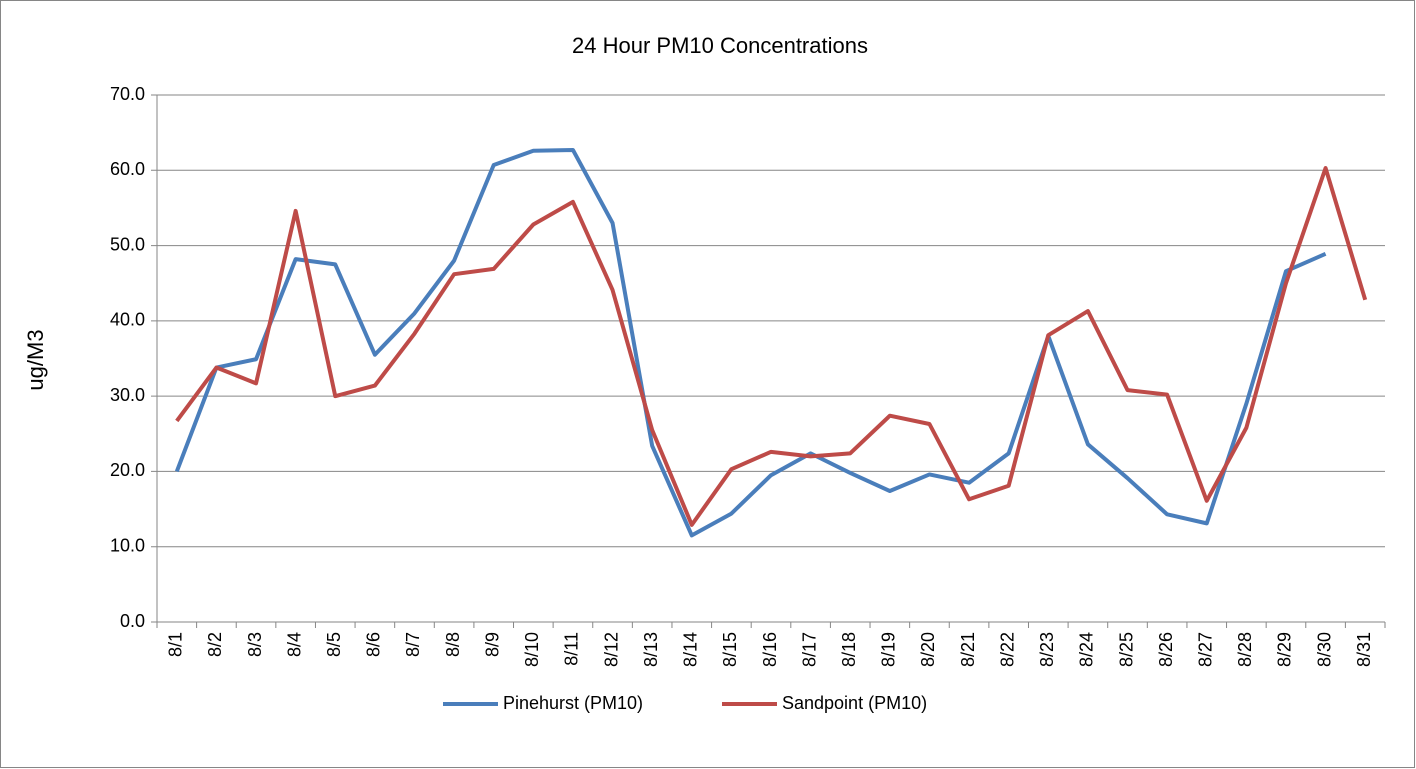 Image resolution: width=1416 pixels, height=769 pixels. Describe the element at coordinates (127, 169) in the screenshot. I see `y-tick-label: 60.0` at that location.